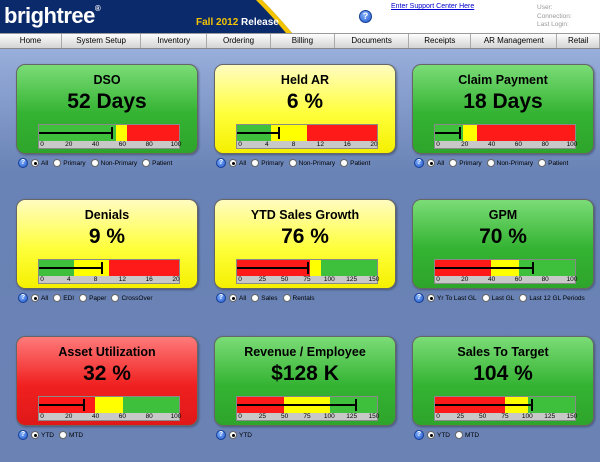 This screenshot has width=600, height=462. I want to click on gauge-tick-label: 80, so click(149, 416).